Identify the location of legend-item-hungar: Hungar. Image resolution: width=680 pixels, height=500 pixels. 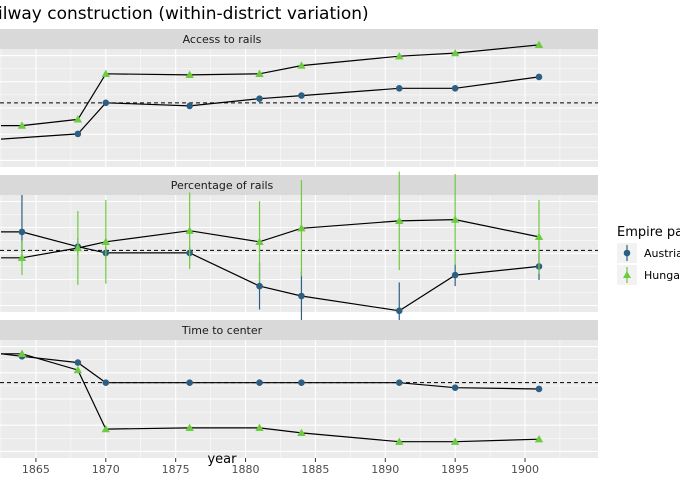
(648, 275).